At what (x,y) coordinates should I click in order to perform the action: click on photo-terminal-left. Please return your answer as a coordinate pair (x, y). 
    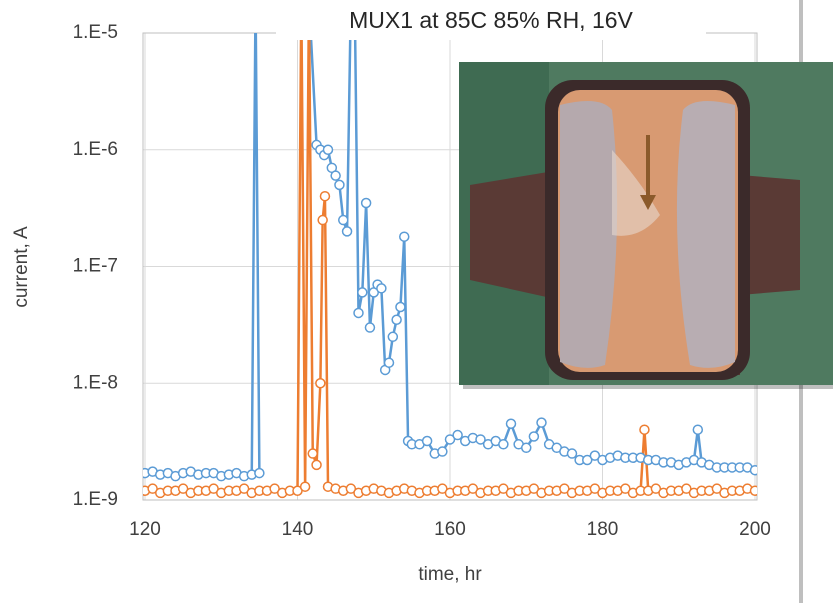
    Looking at the image, I should click on (589, 234).